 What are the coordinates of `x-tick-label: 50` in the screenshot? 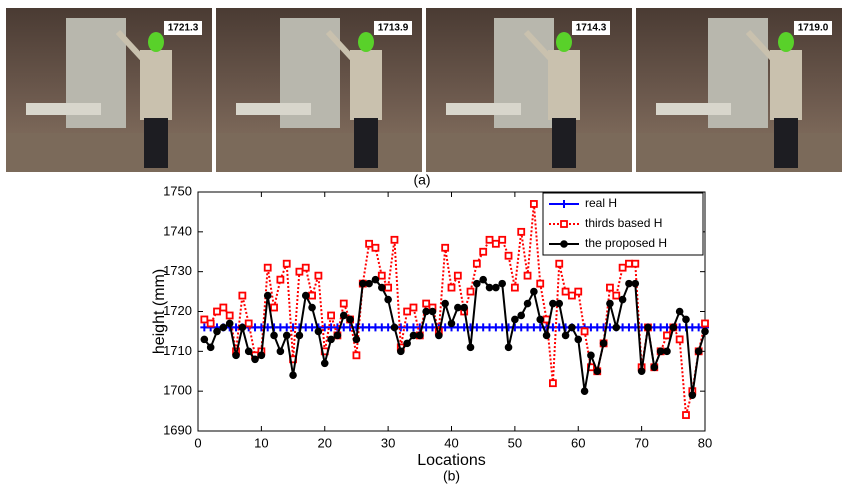 It's located at (515, 442).